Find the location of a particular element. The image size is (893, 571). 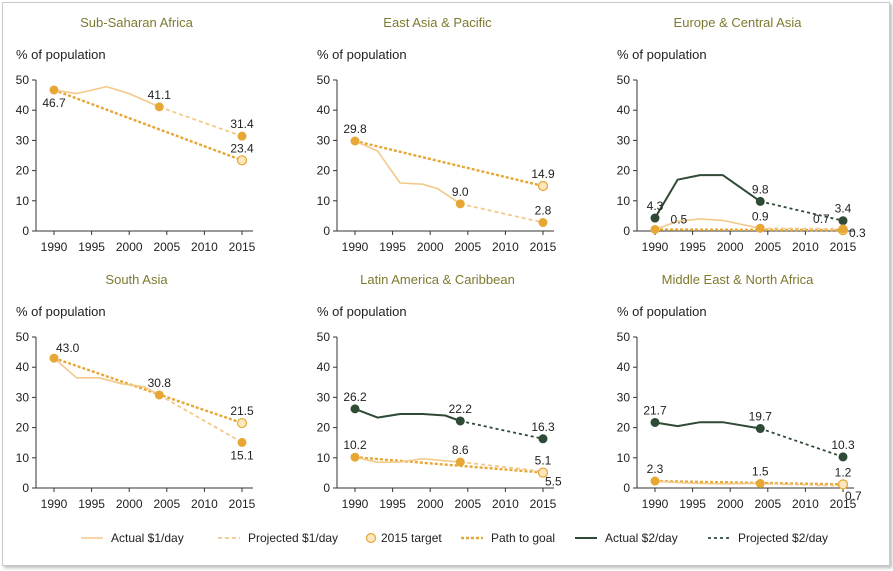

data-label: 5.5 is located at coordinates (553, 481).